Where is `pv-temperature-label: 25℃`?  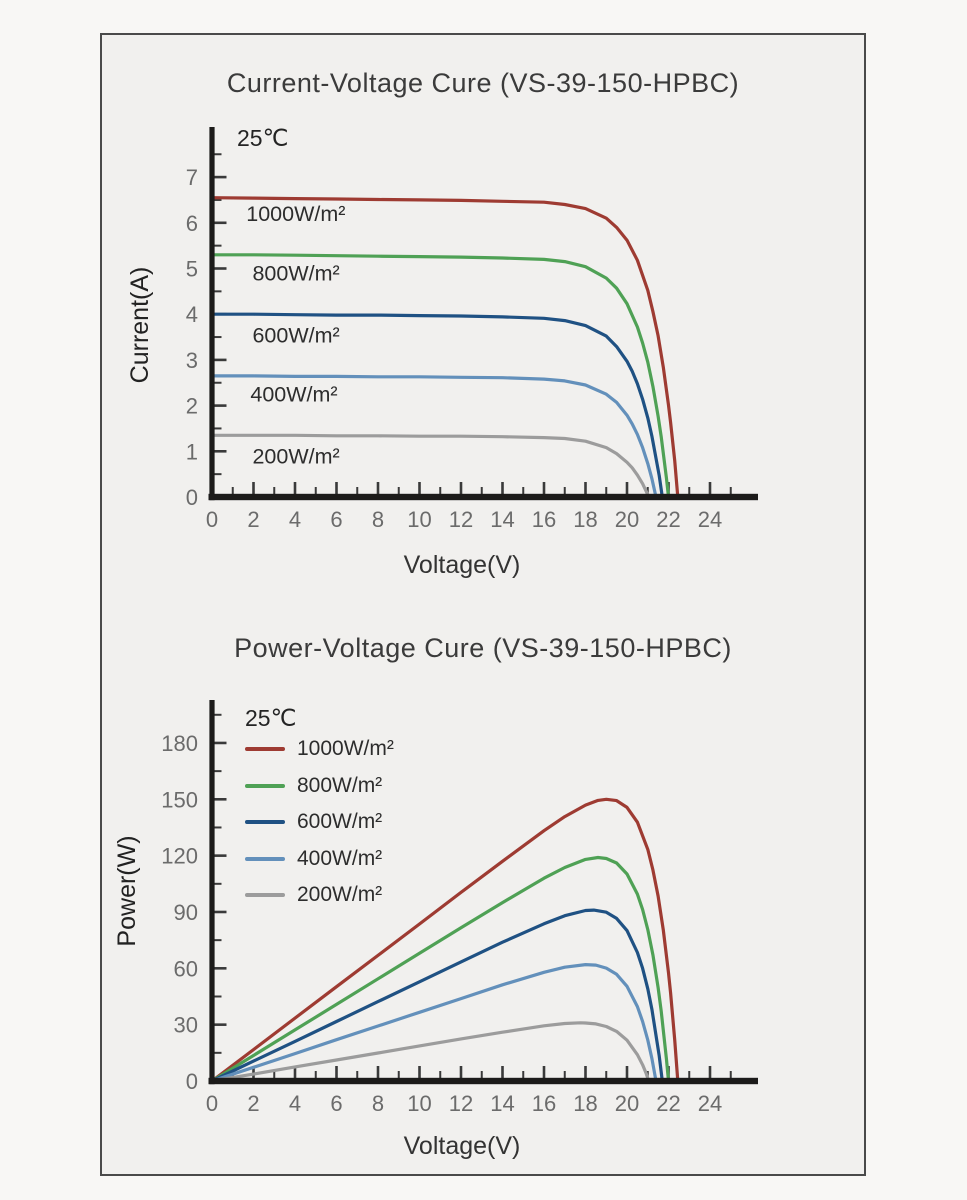 pv-temperature-label: 25℃ is located at coordinates (271, 718).